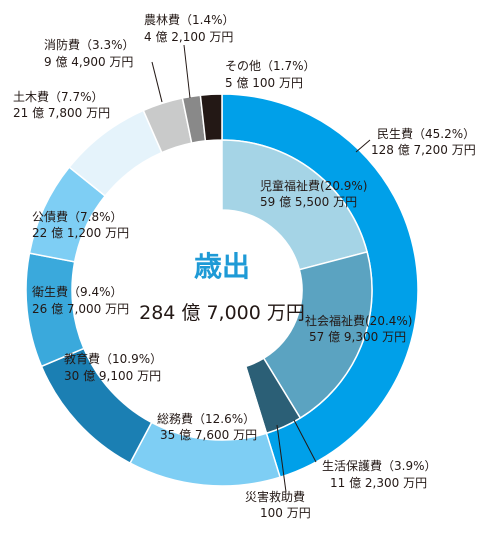 The width and height of the screenshot is (495, 537). I want to click on label-norin-amount: 4 億 2,100 万円, so click(188, 37).